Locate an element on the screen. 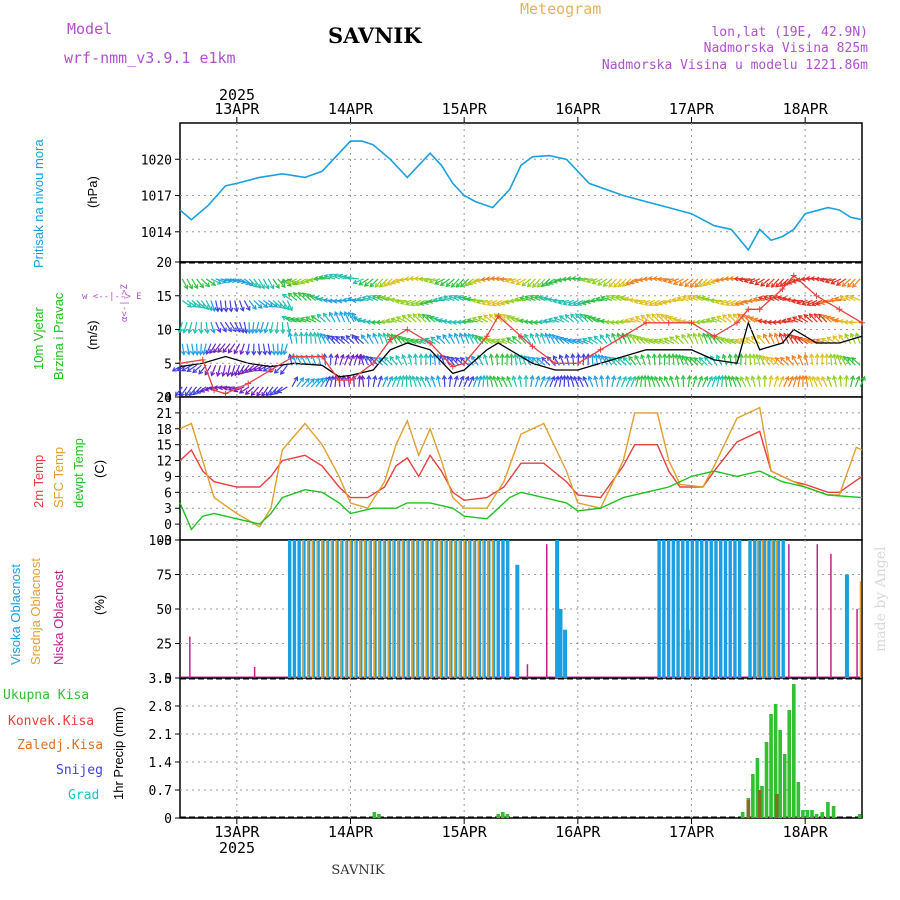  y-tick-label-wind: 10 is located at coordinates (164, 331).